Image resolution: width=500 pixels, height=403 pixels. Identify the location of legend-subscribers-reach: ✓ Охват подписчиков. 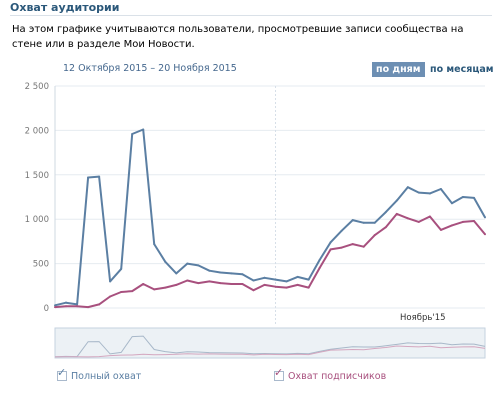
(330, 375).